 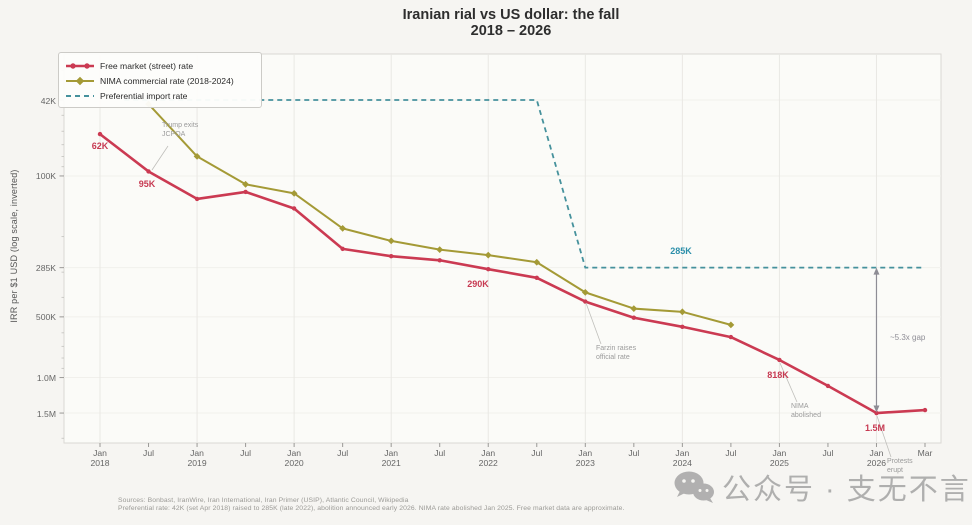 I want to click on x-tick-label: Mar, so click(x=925, y=453).